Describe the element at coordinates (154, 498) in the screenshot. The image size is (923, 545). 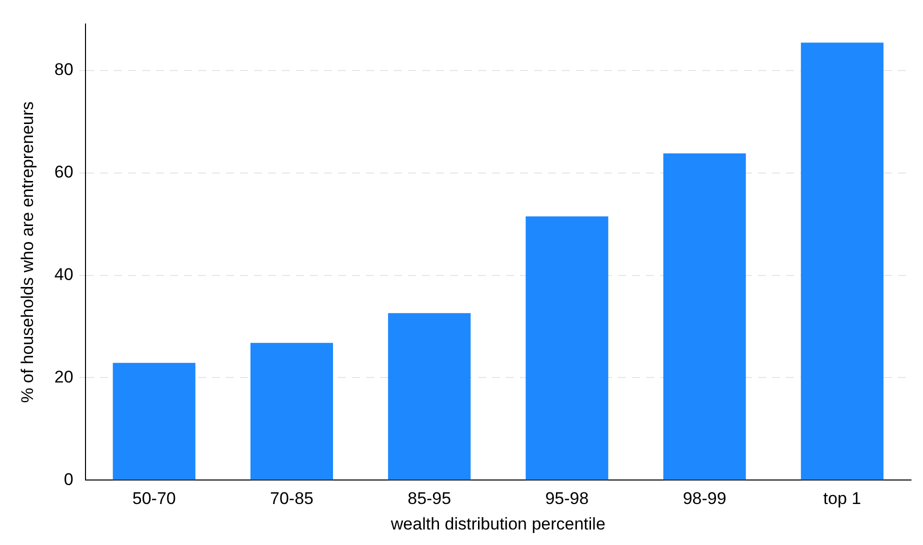
I see `x-tick-label: 50-70` at that location.